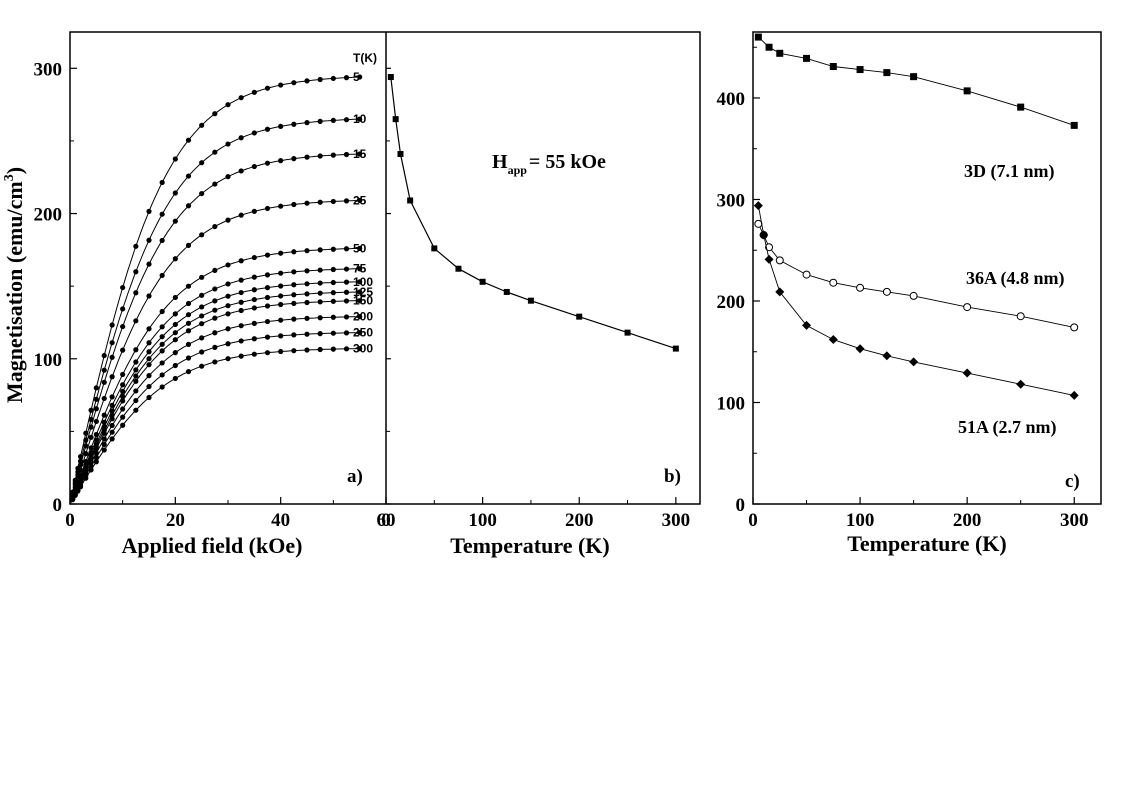 The image size is (1132, 789). What do you see at coordinates (280, 520) in the screenshot?
I see `x-tick-label-a-2: 40` at bounding box center [280, 520].